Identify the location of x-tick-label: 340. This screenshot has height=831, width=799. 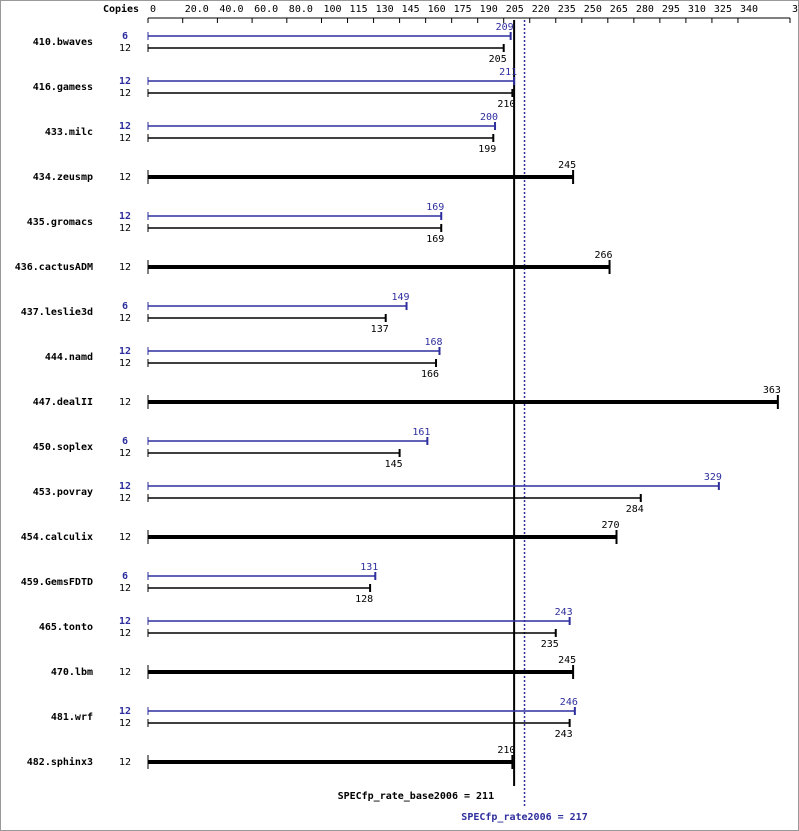
(749, 9).